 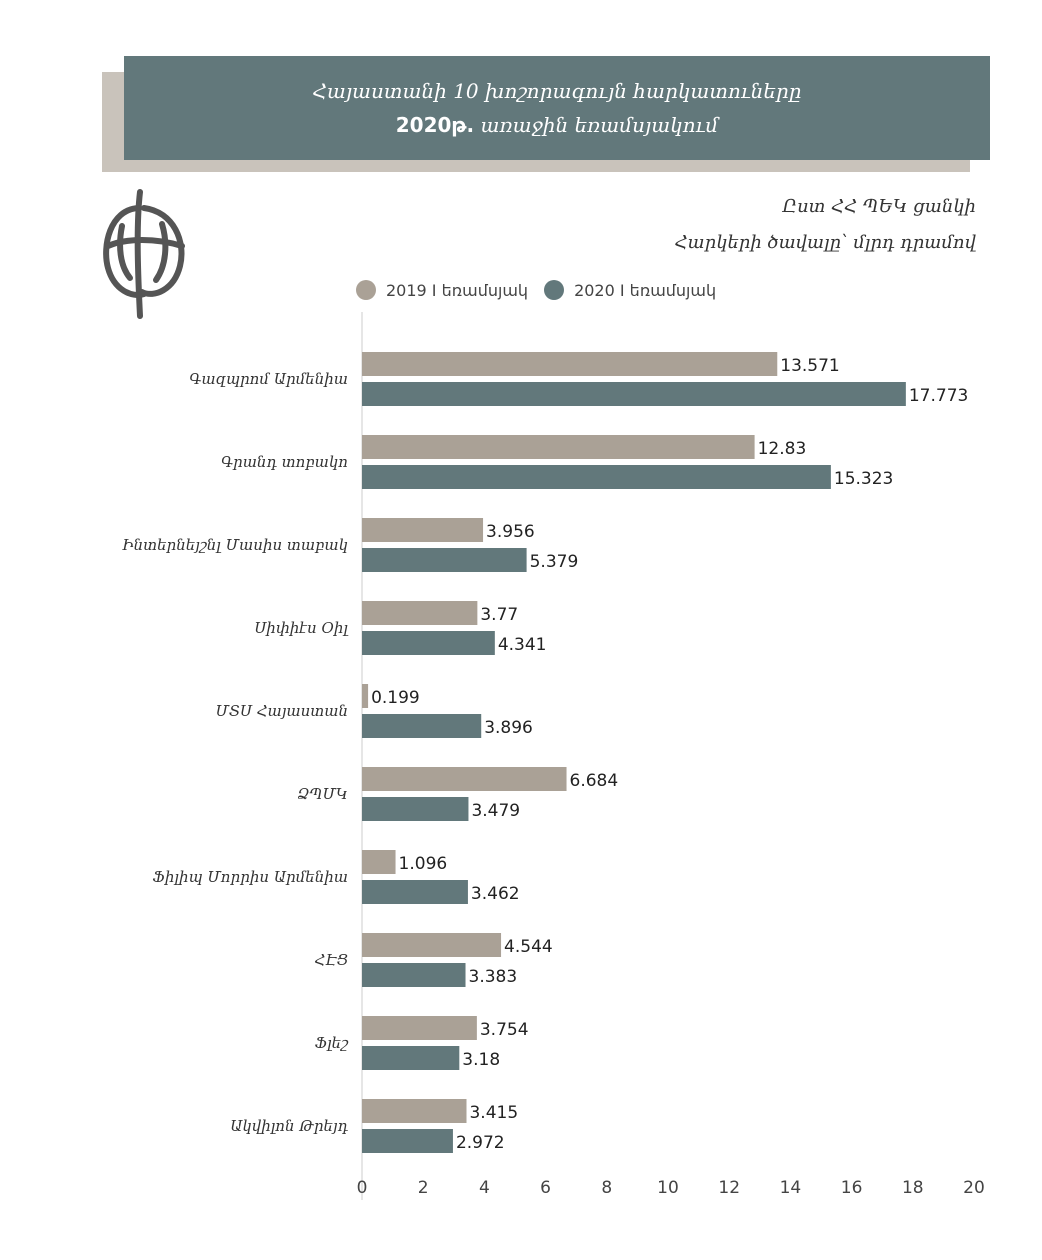 I want to click on title-year: 2020թ., so click(x=435, y=125).